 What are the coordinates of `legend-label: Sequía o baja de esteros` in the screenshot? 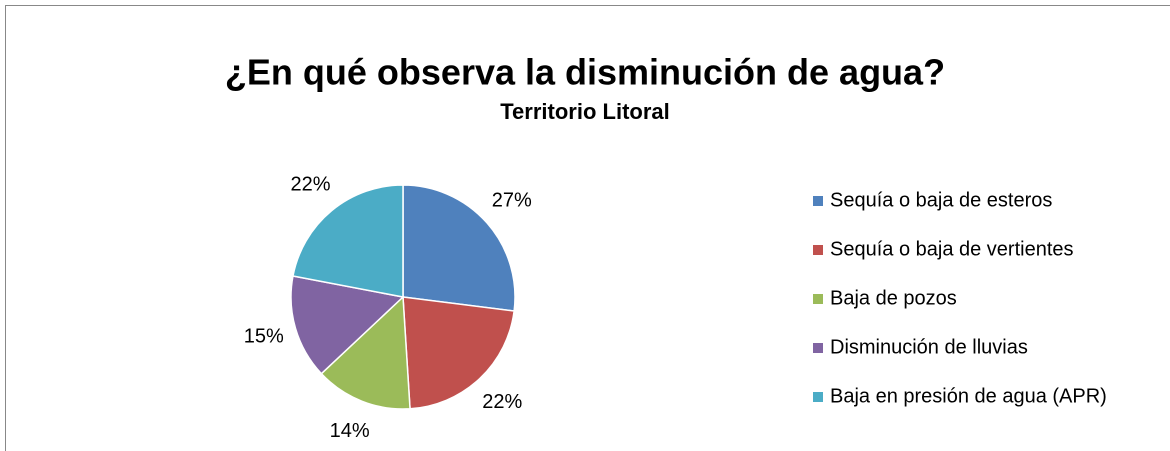 It's located at (941, 200).